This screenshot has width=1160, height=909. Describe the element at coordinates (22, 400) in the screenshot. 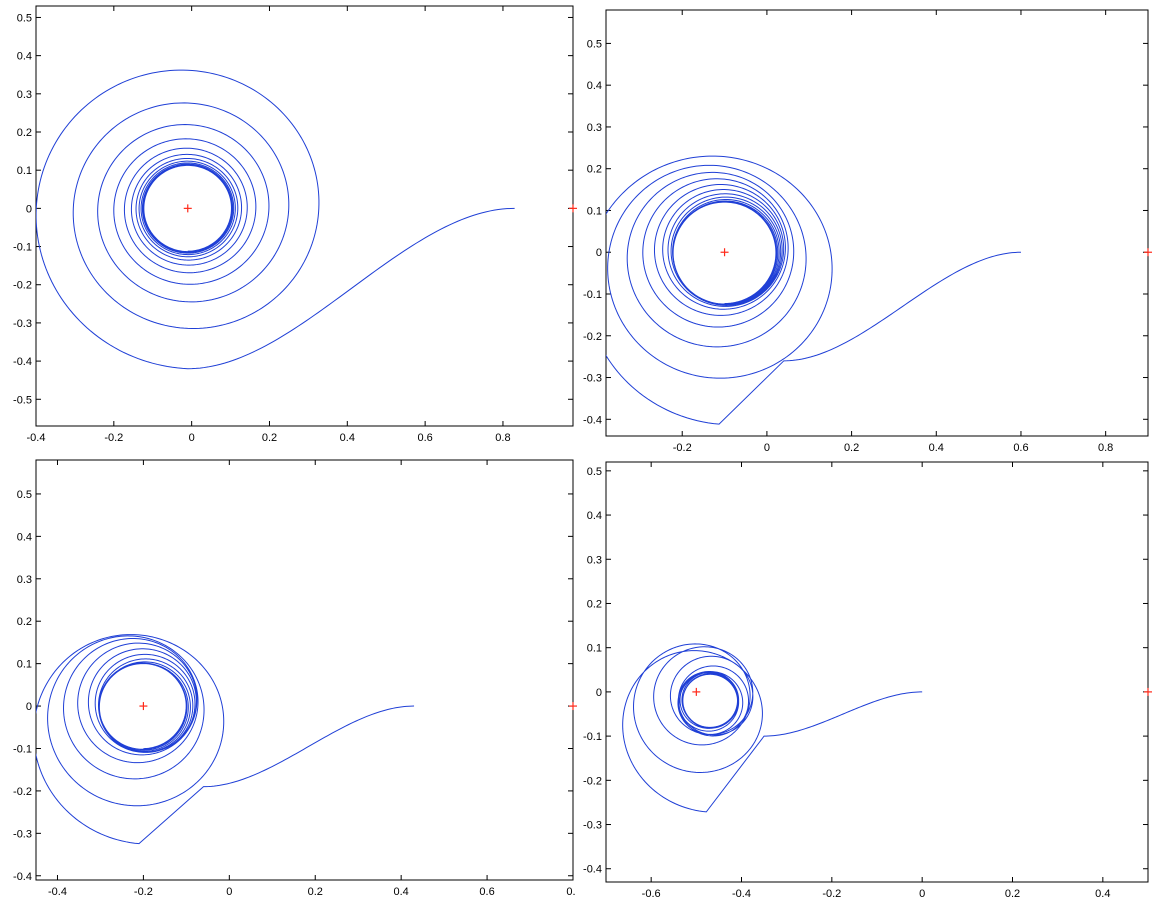

I see `y-tick-label: -0.5` at that location.